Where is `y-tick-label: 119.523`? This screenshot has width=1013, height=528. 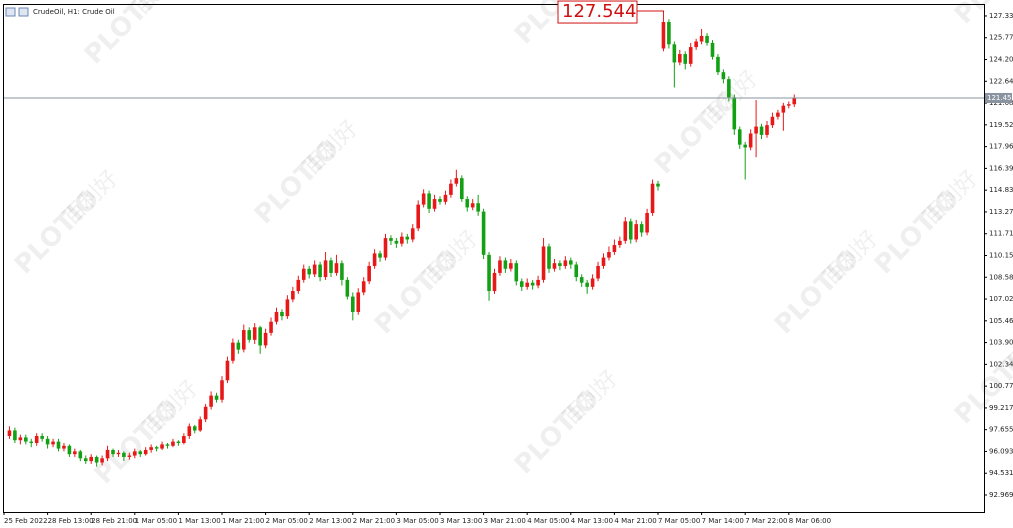 y-tick-label: 119.523 is located at coordinates (1001, 125).